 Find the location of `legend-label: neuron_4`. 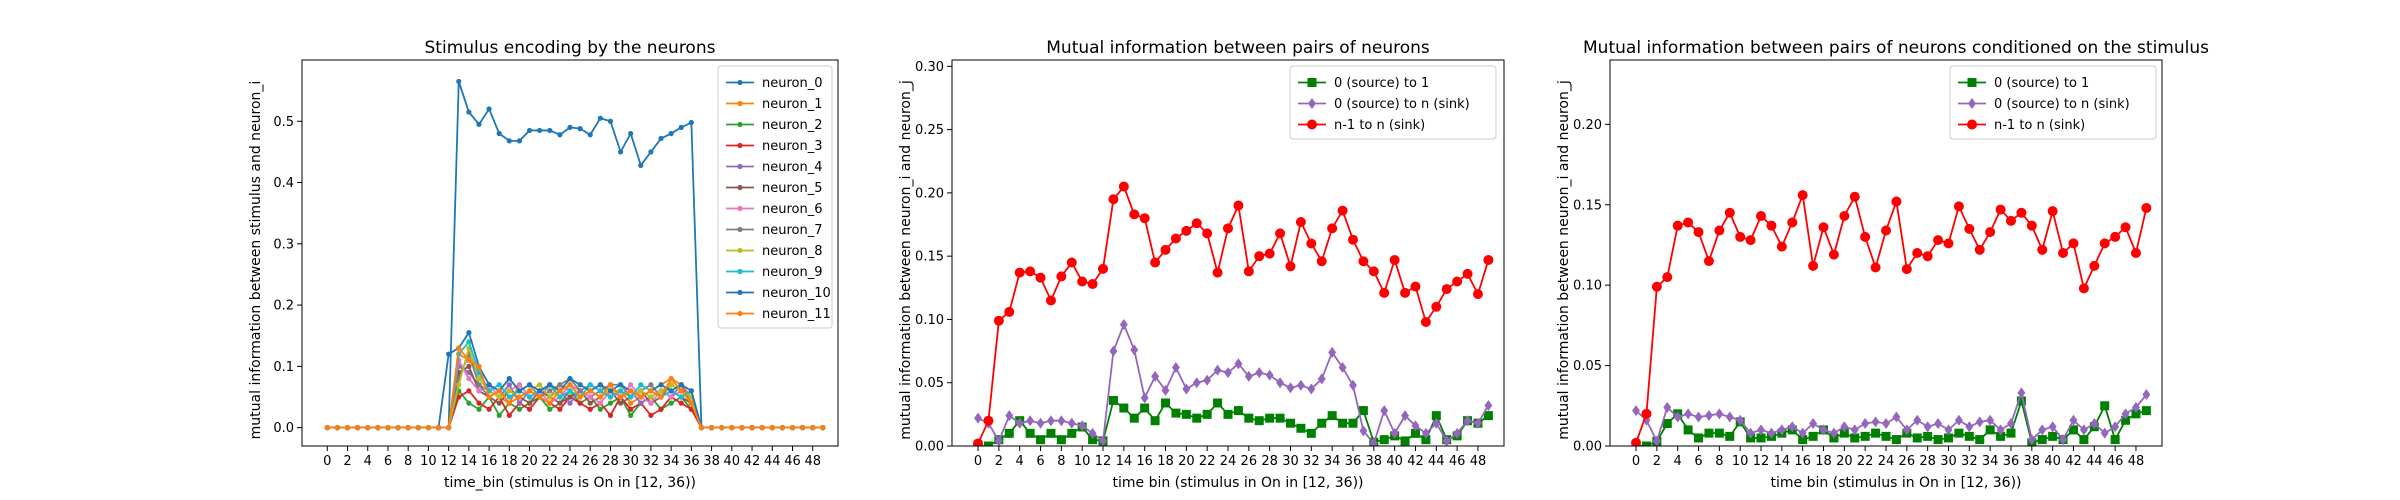

legend-label: neuron_4 is located at coordinates (792, 167).